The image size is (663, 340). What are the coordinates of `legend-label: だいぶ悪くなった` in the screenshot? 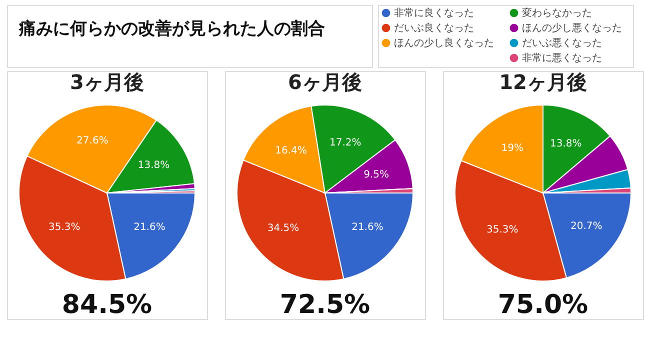 It's located at (562, 43).